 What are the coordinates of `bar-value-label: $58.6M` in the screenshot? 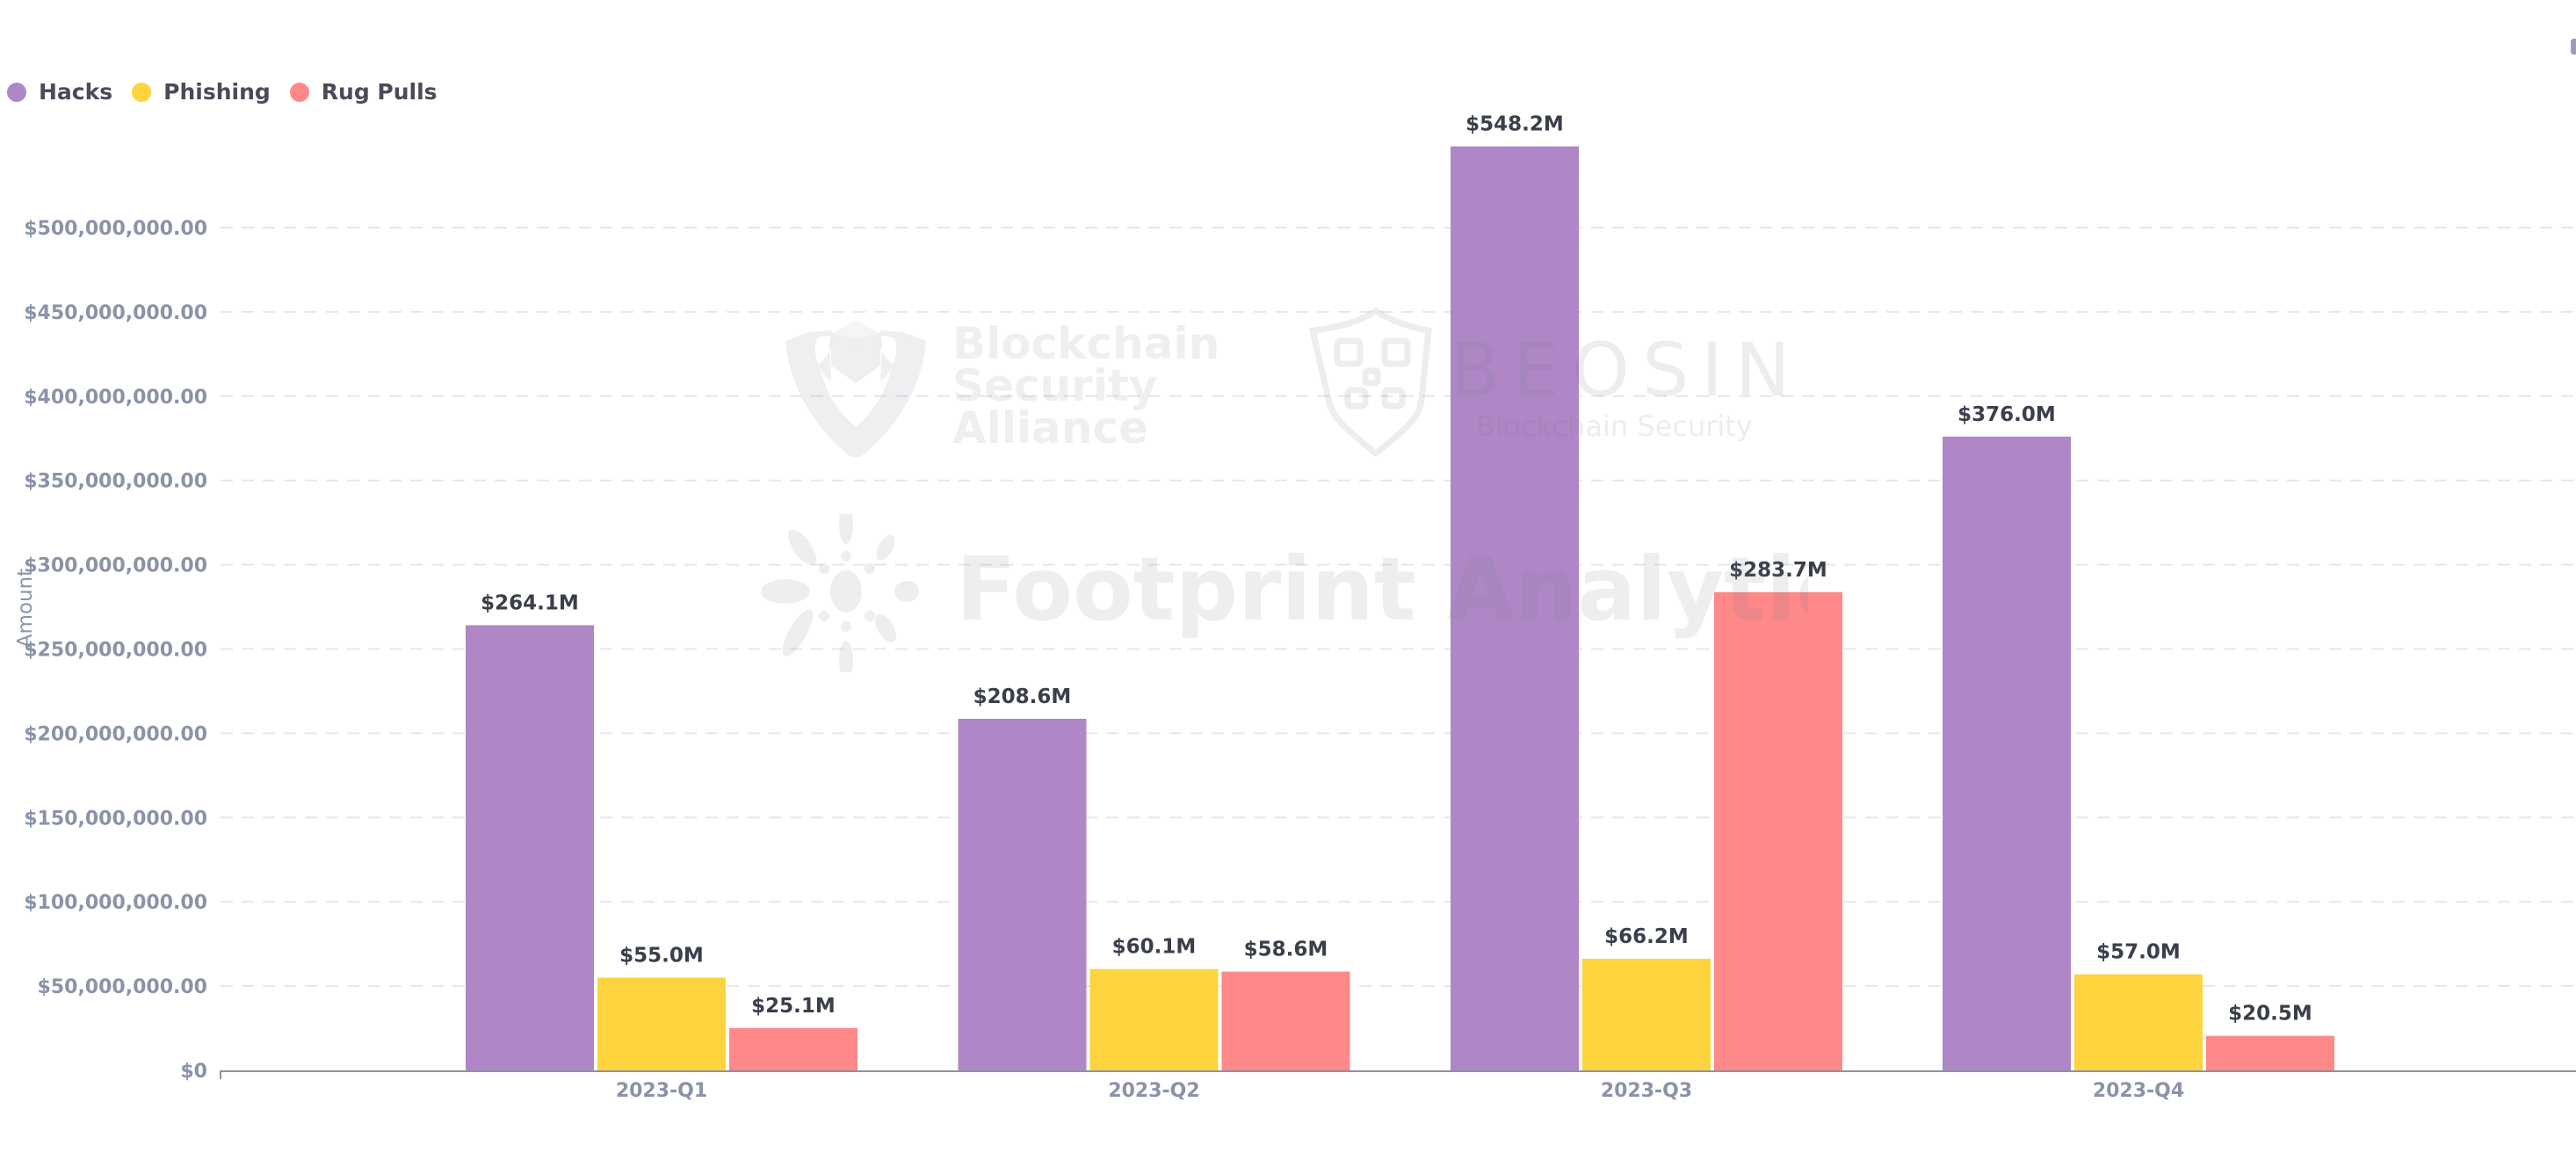 It's located at (1286, 950).